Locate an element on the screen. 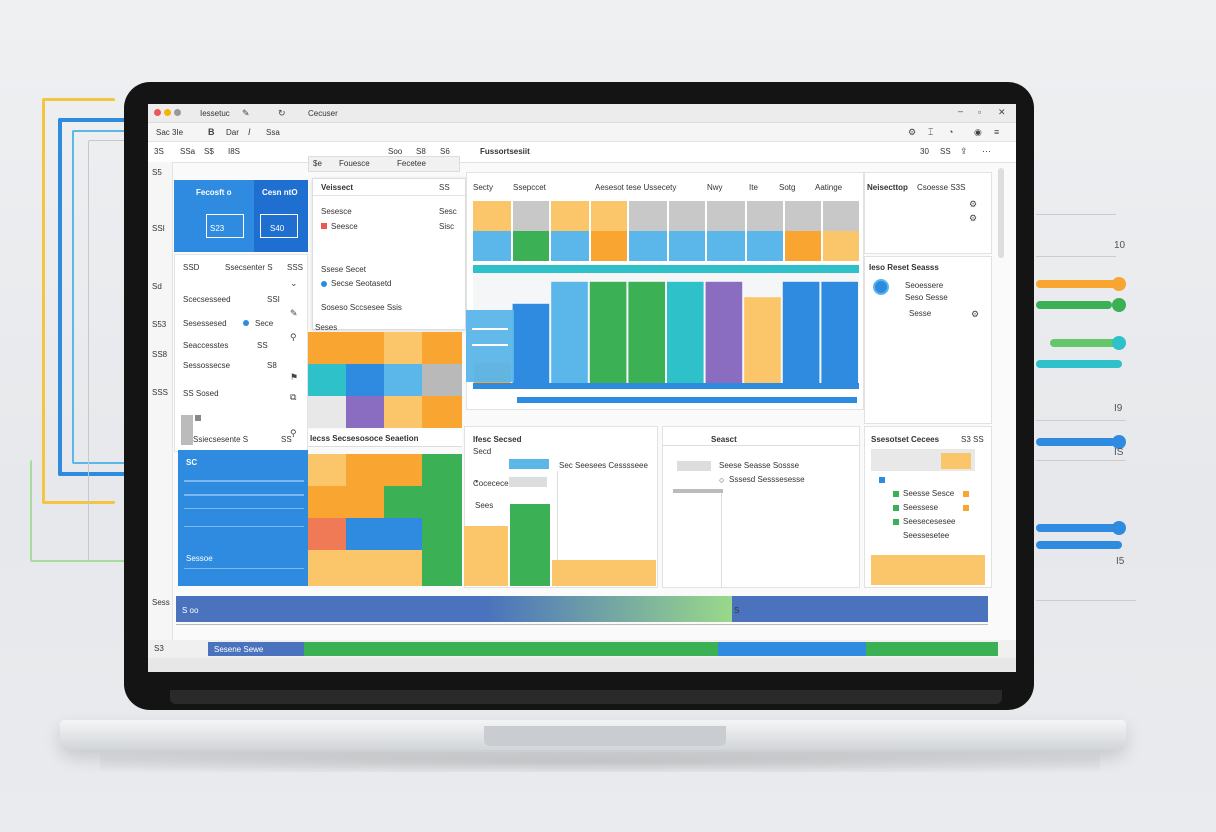  filter-icon: ⚙ is located at coordinates (973, 204).